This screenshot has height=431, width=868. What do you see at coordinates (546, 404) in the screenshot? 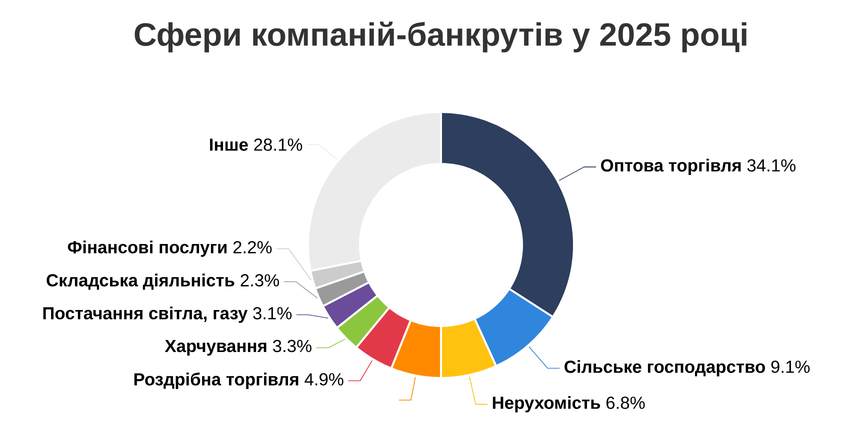
I see `slice-label: Нерухомість` at bounding box center [546, 404].